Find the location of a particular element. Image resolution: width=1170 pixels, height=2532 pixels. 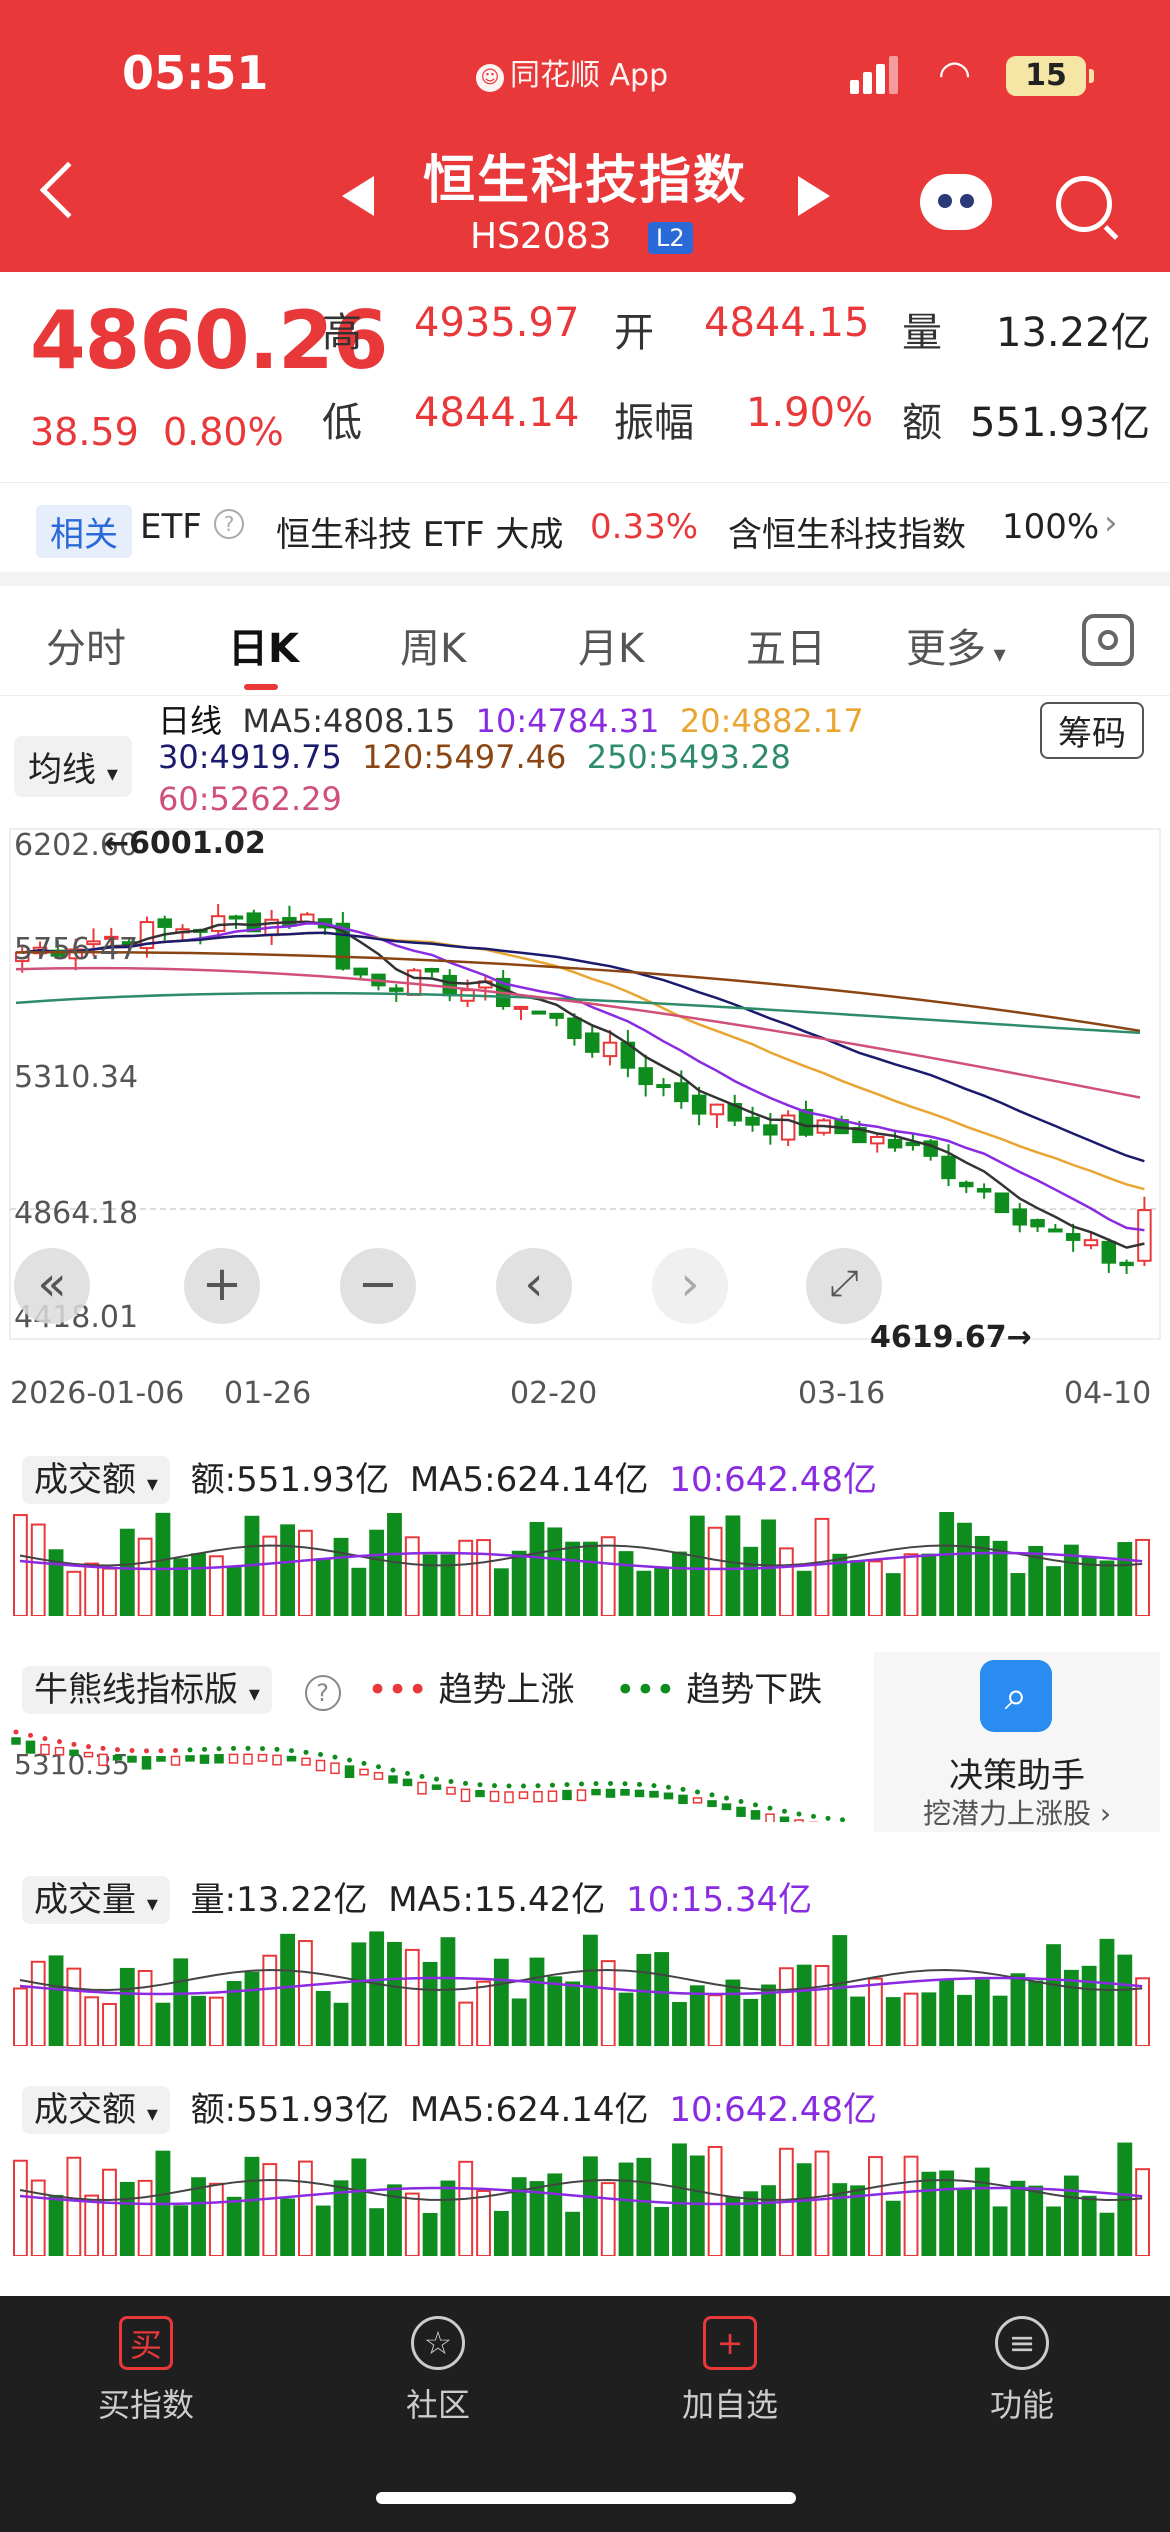

zoom-out-icon: − is located at coordinates (378, 1286).